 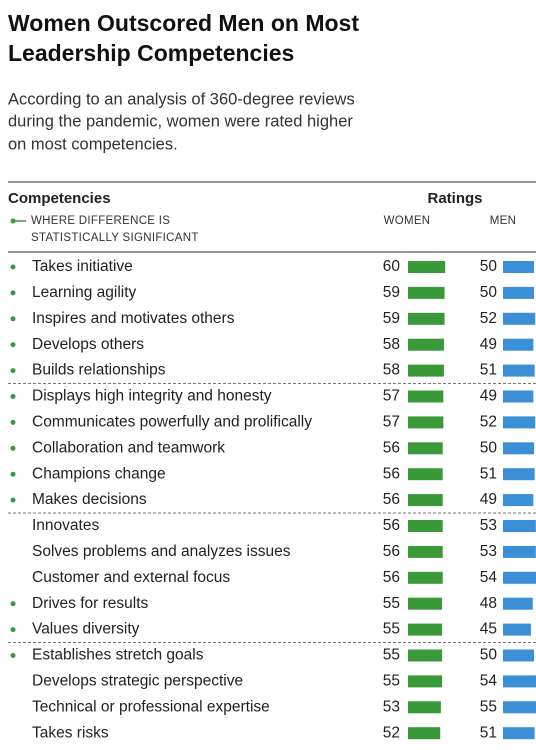 What do you see at coordinates (118, 655) in the screenshot?
I see `row-label: Establishes stretch goals` at bounding box center [118, 655].